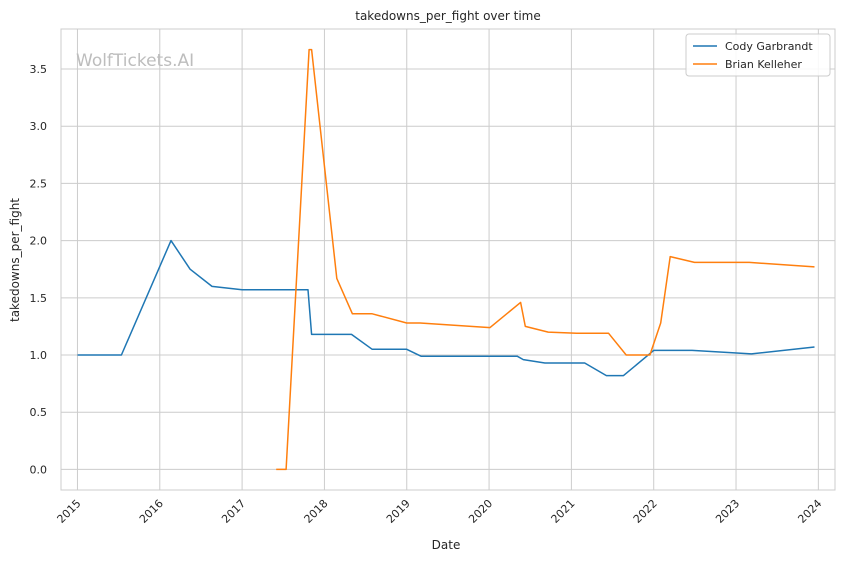 This screenshot has height=561, width=844. What do you see at coordinates (39, 126) in the screenshot?
I see `y-tick-label: 3.0` at bounding box center [39, 126].